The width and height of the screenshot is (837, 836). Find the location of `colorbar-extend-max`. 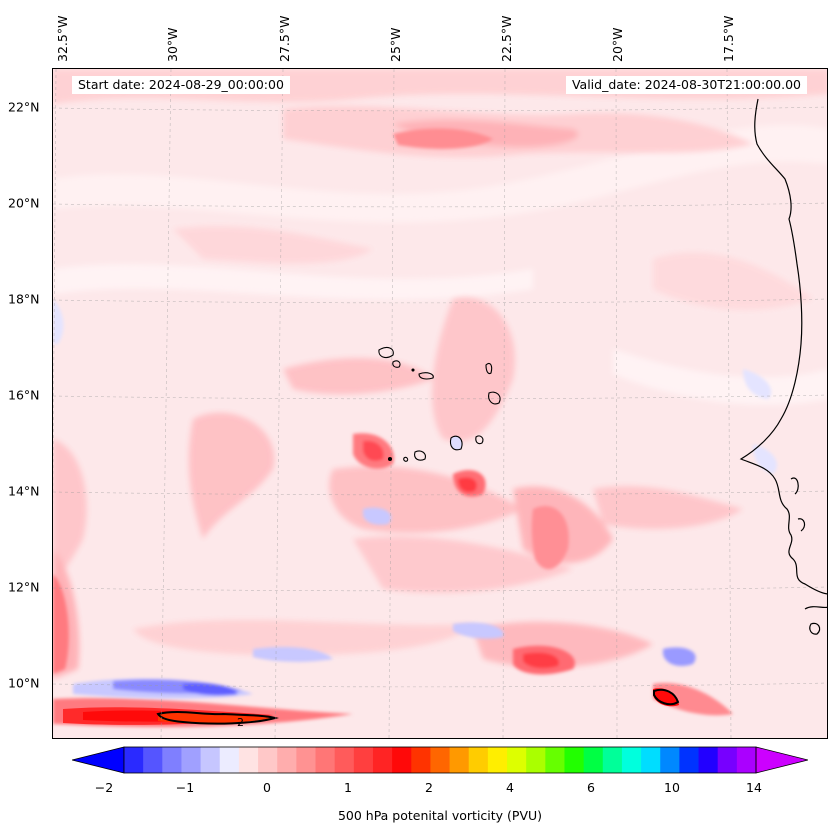

colorbar-extend-max is located at coordinates (781, 760).